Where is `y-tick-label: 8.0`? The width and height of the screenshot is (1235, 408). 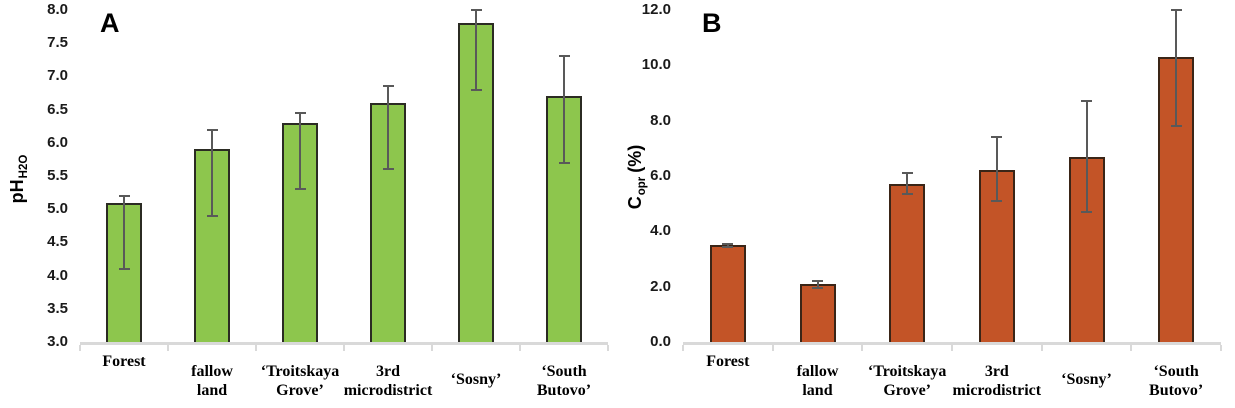 y-tick-label: 8.0 is located at coordinates (57, 9).